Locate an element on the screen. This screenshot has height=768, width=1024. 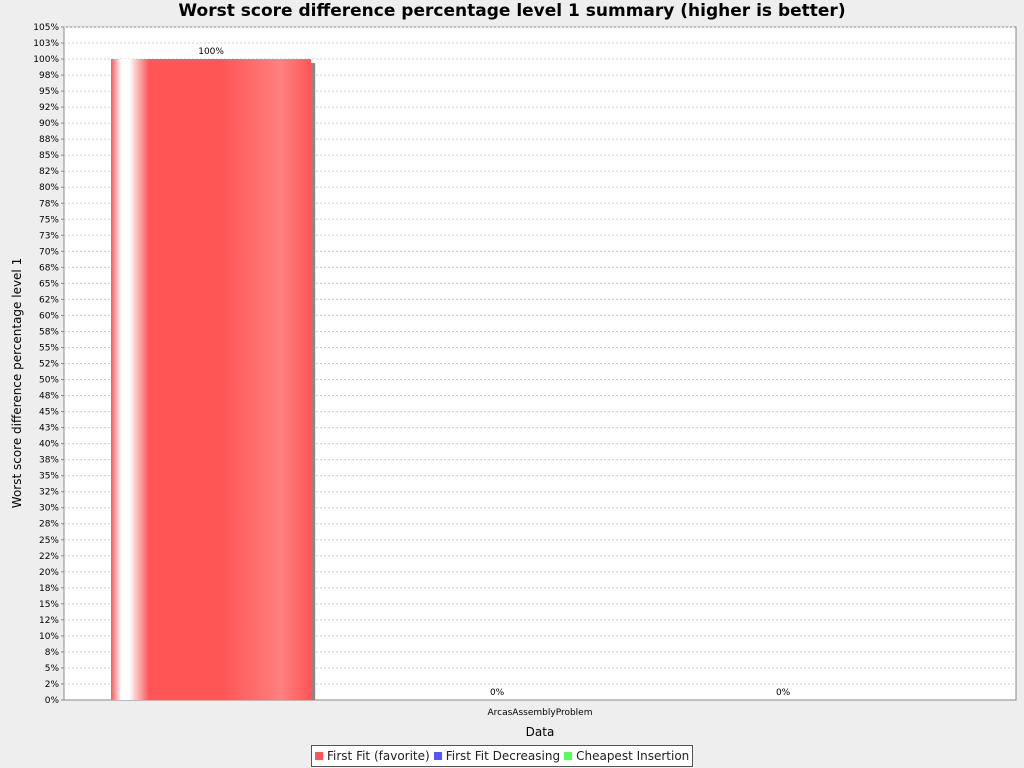
legend-item: Cheapest Insertion is located at coordinates (626, 756).